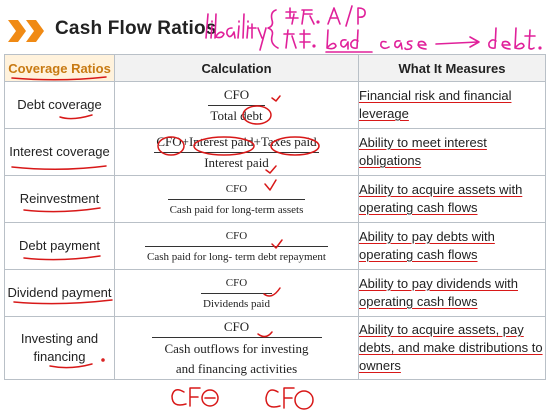  I want to click on header-coverage-ratios: Coverage Ratios, so click(59, 68).